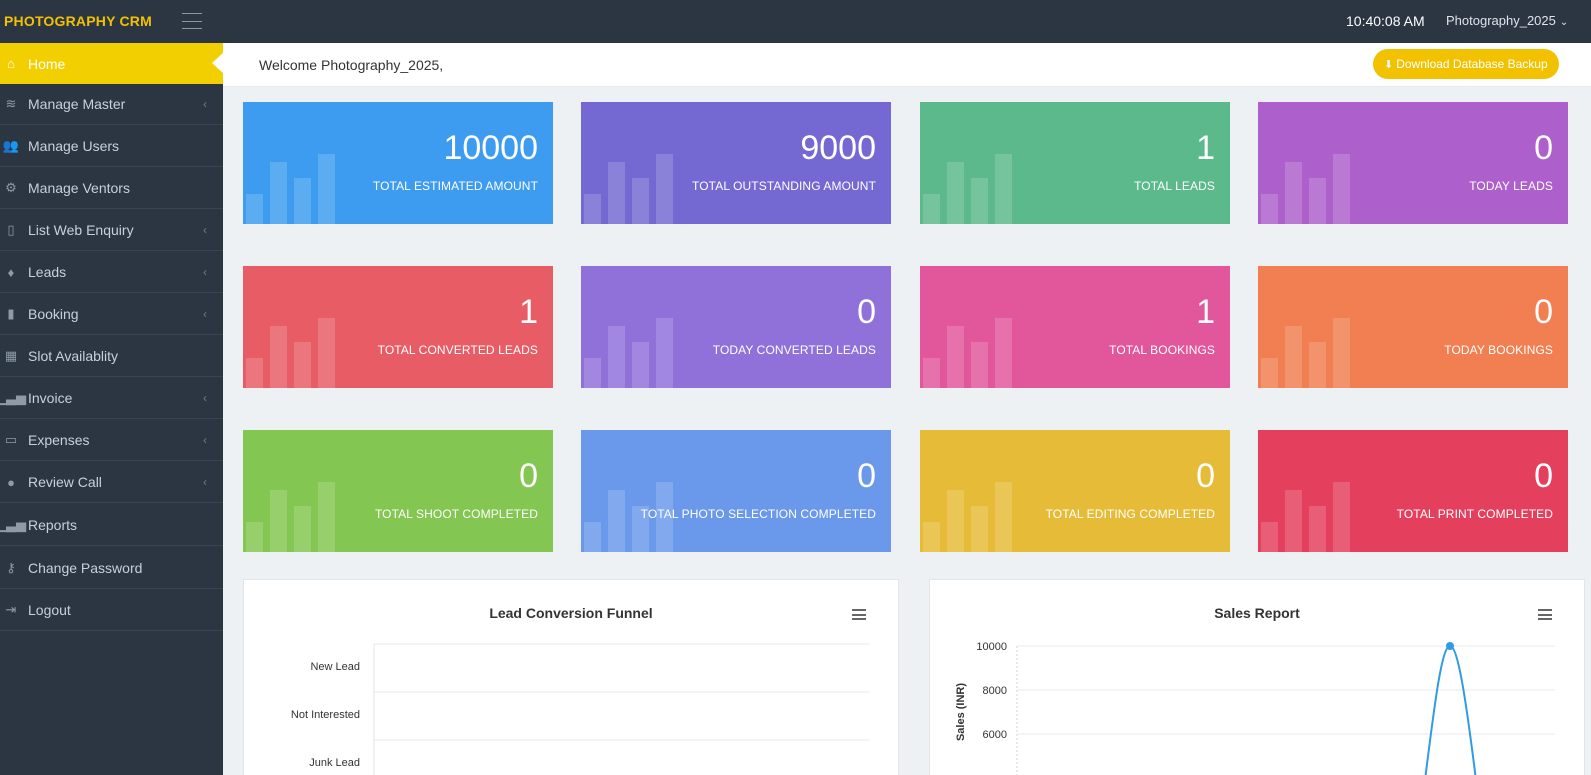 This screenshot has width=1591, height=775. Describe the element at coordinates (11, 609) in the screenshot. I see `sign-out-icon: ⇥` at that location.